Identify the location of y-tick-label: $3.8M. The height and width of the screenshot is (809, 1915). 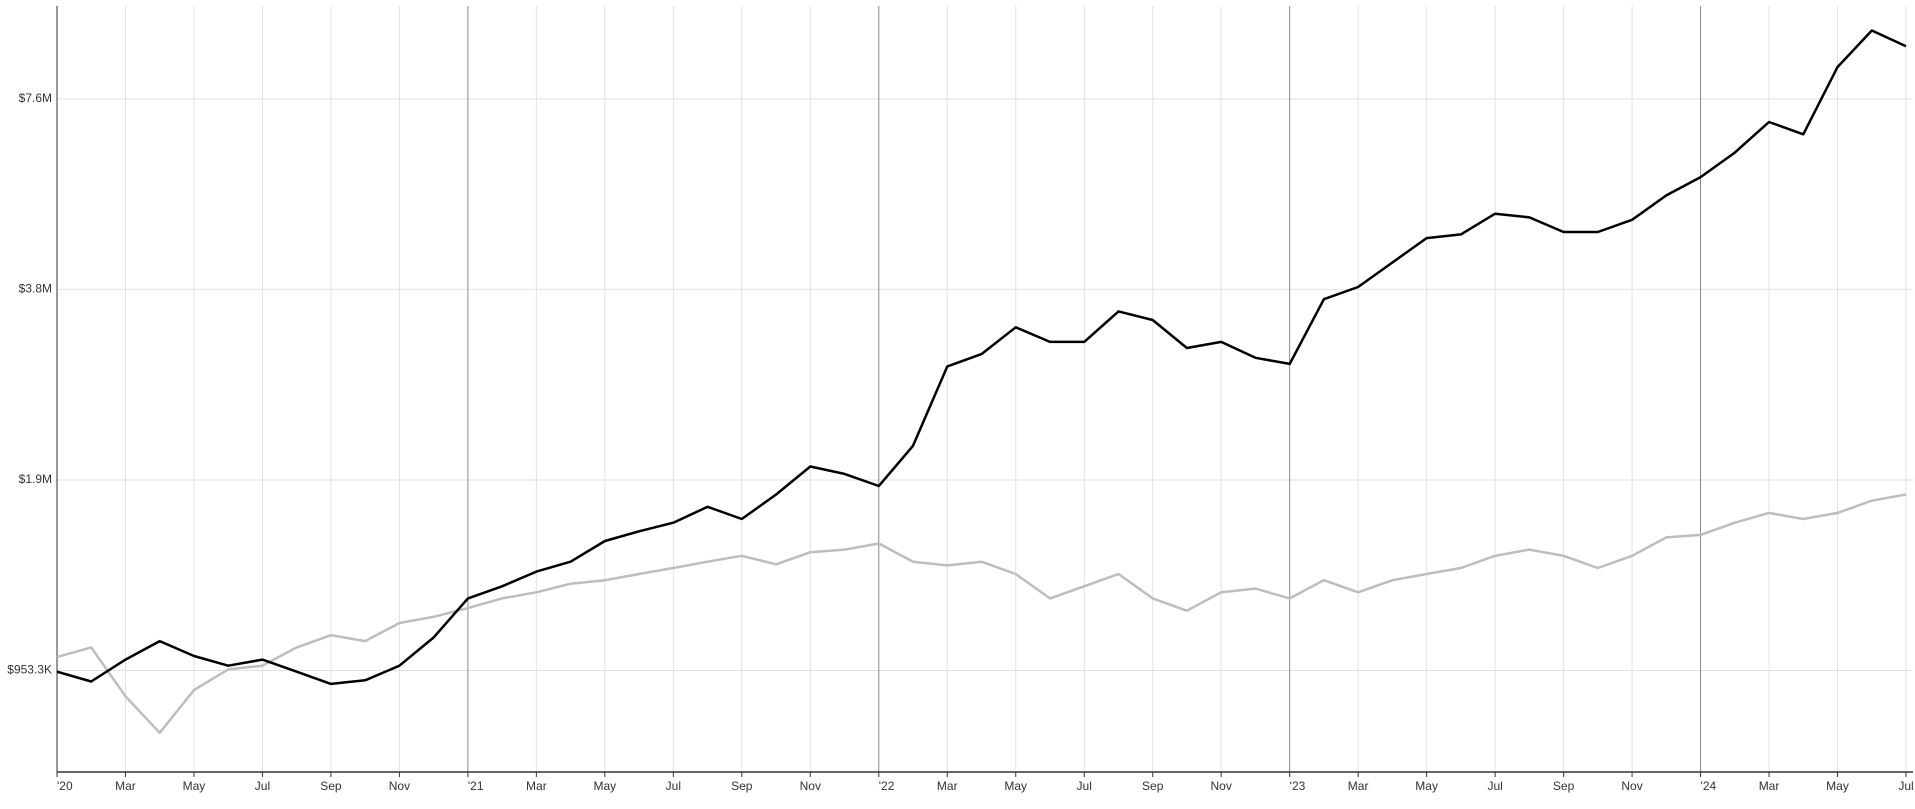
(35, 289).